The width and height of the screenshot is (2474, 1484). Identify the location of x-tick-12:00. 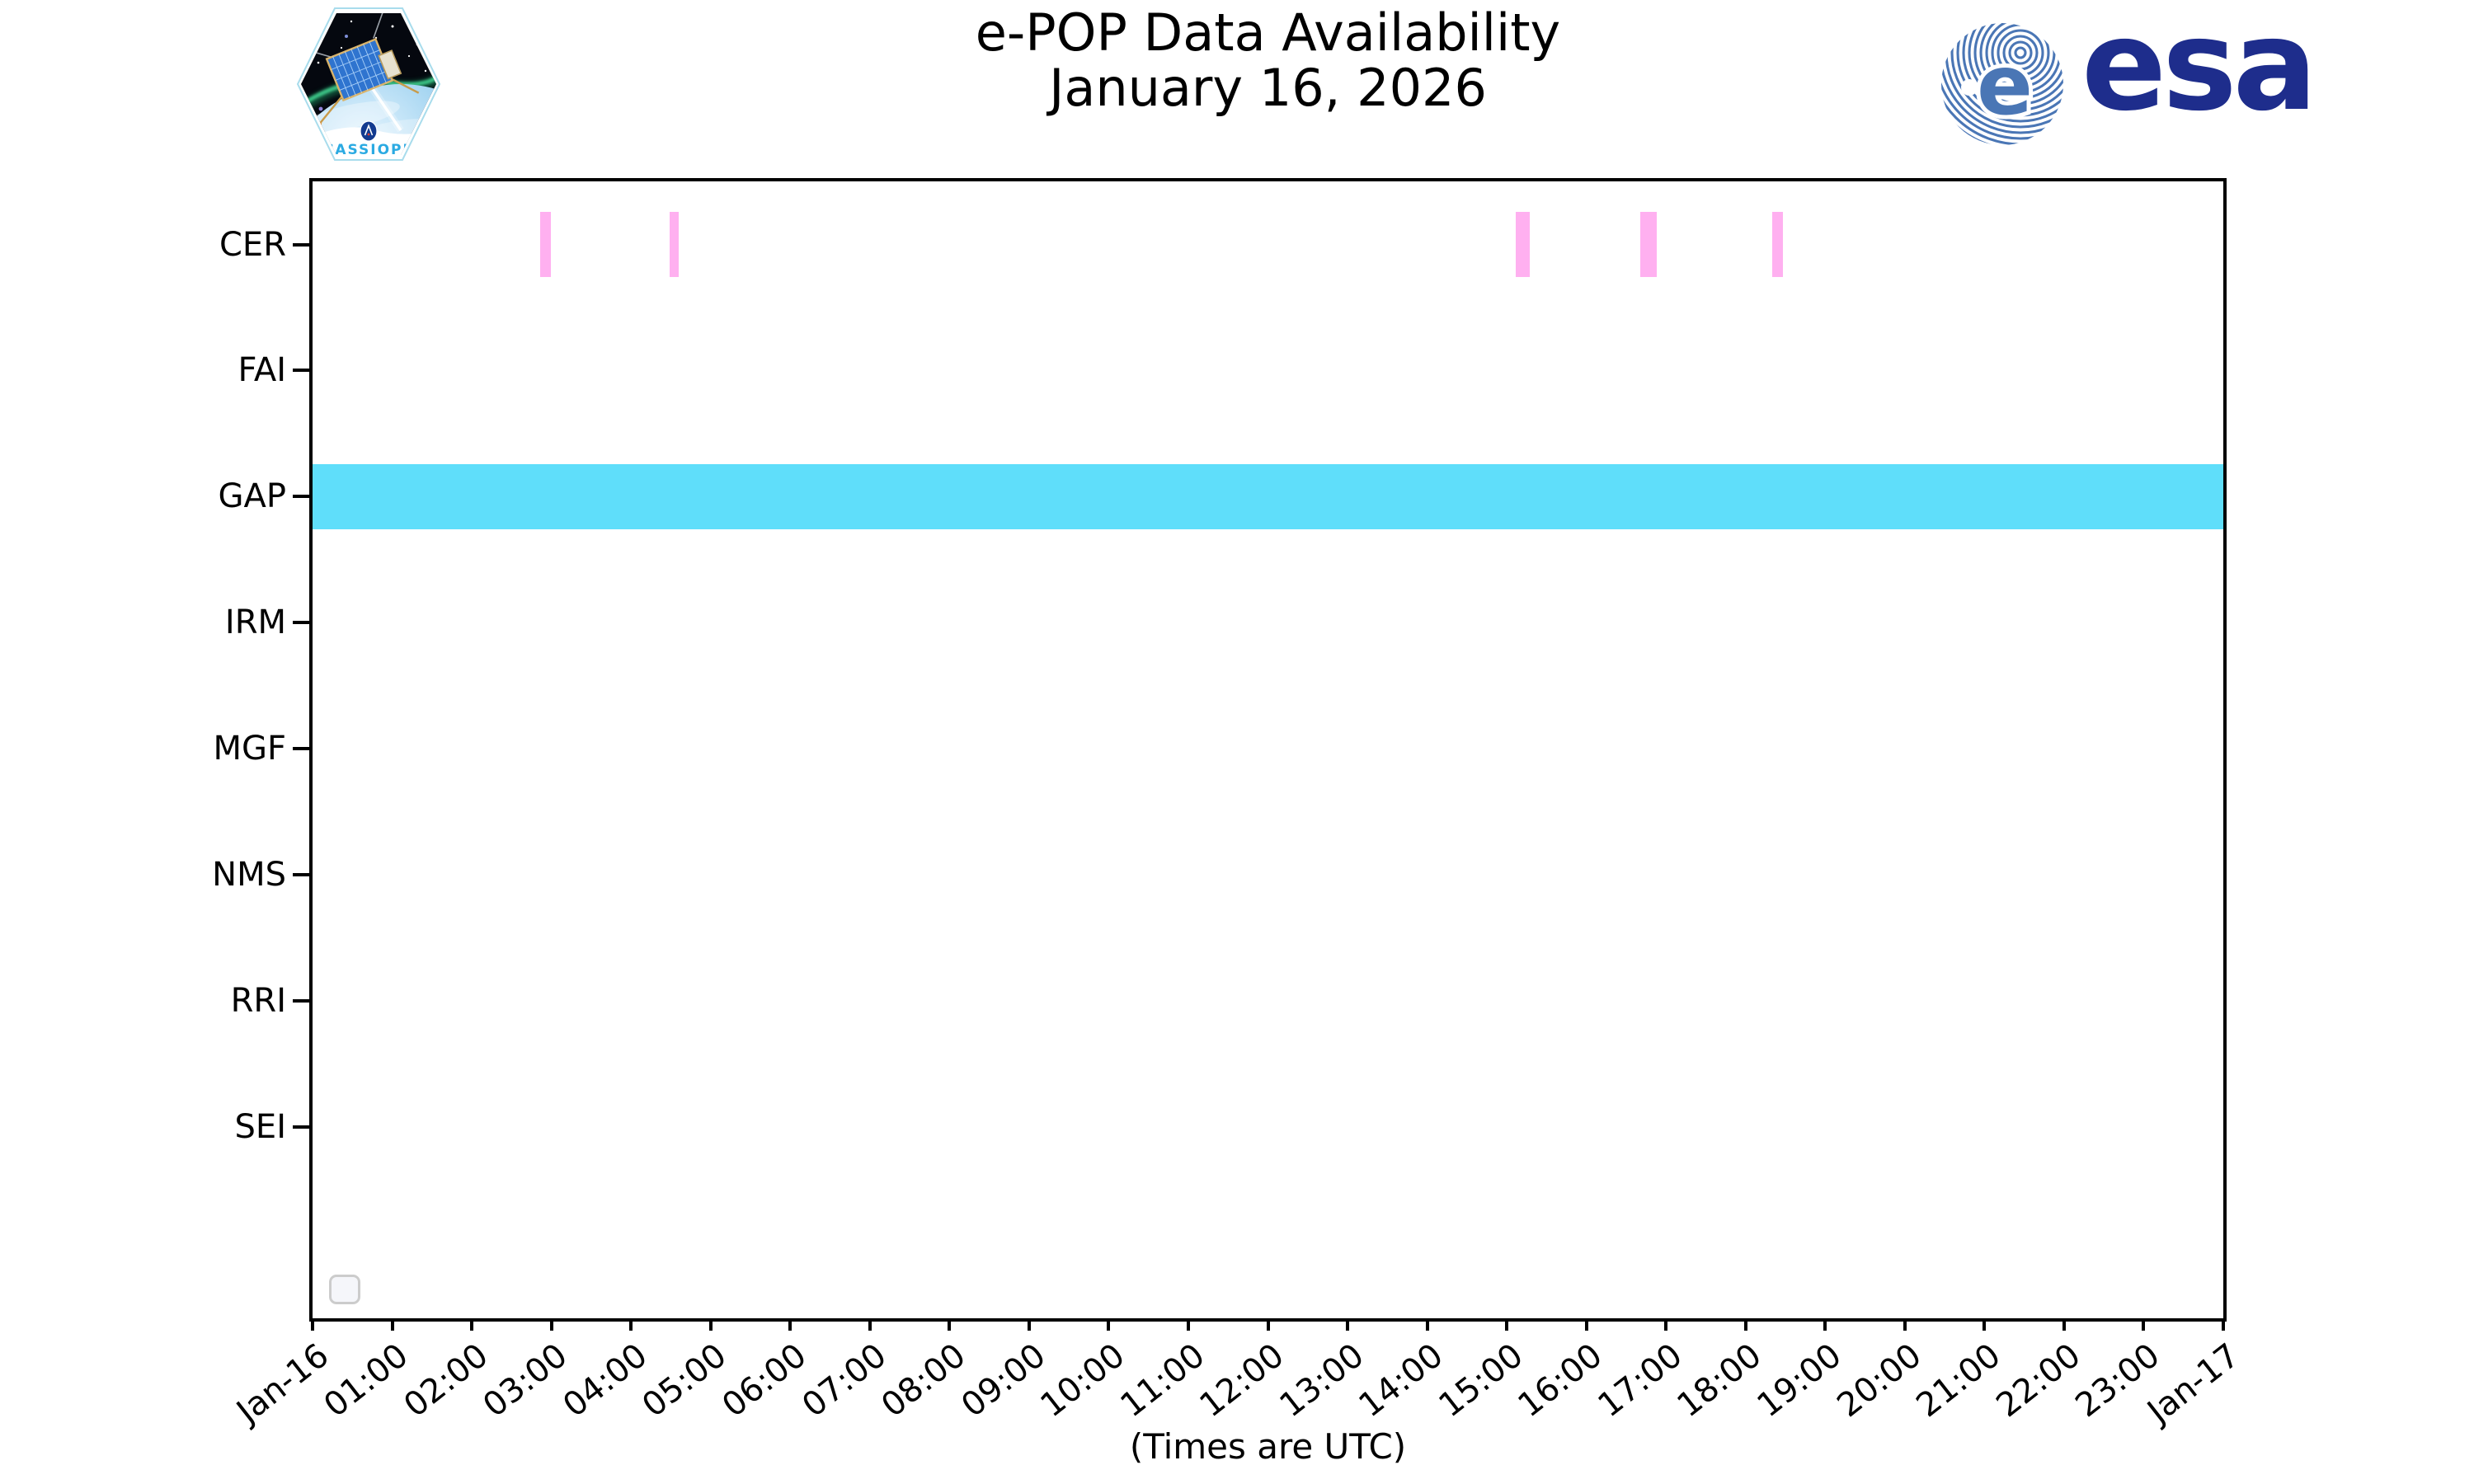
(1268, 1324).